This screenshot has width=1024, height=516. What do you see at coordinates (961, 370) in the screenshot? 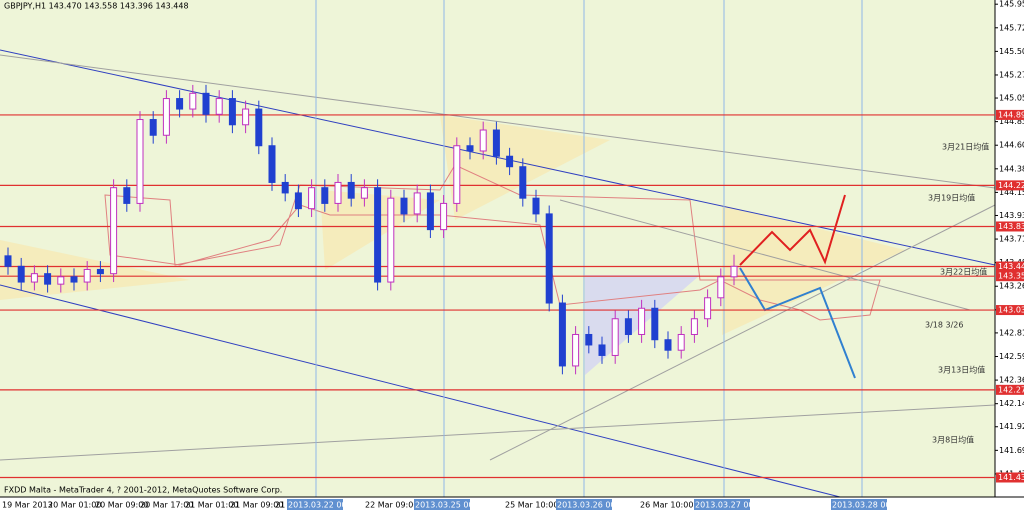
I see `annotation: 3月13日均值` at bounding box center [961, 370].